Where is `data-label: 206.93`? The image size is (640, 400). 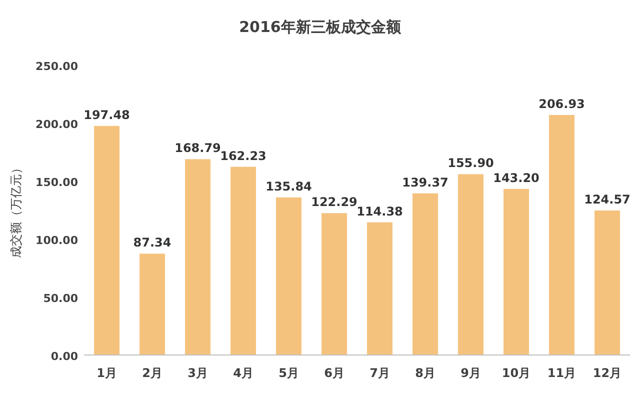
data-label: 206.93 is located at coordinates (561, 103).